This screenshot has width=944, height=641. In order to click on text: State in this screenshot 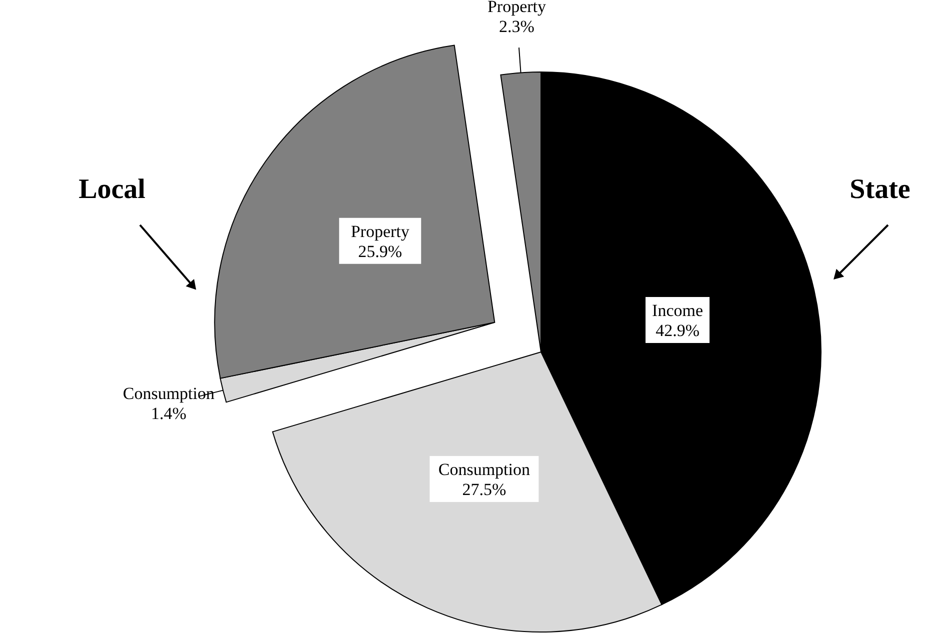, I will do `click(880, 189)`.